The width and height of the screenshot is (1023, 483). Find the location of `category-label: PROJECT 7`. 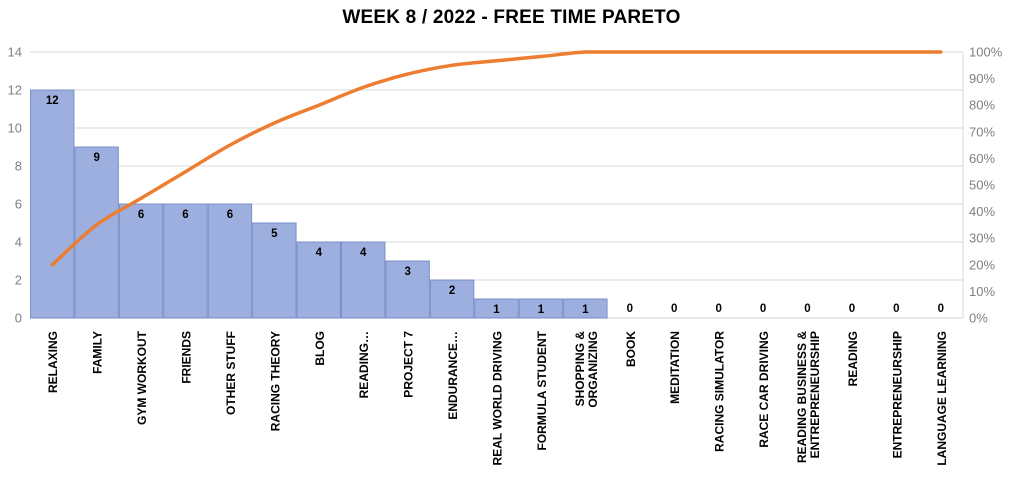

category-label: PROJECT 7 is located at coordinates (409, 364).